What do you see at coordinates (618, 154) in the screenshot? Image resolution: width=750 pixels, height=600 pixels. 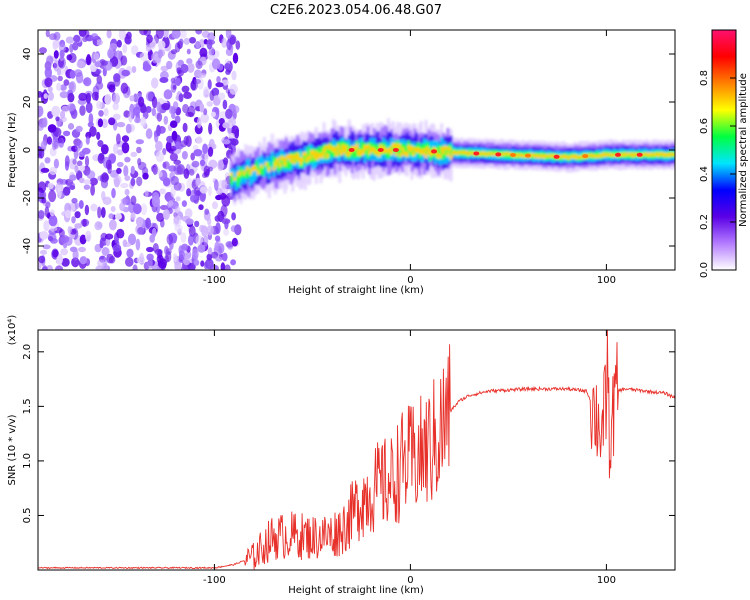 I see `signal-peak` at bounding box center [618, 154].